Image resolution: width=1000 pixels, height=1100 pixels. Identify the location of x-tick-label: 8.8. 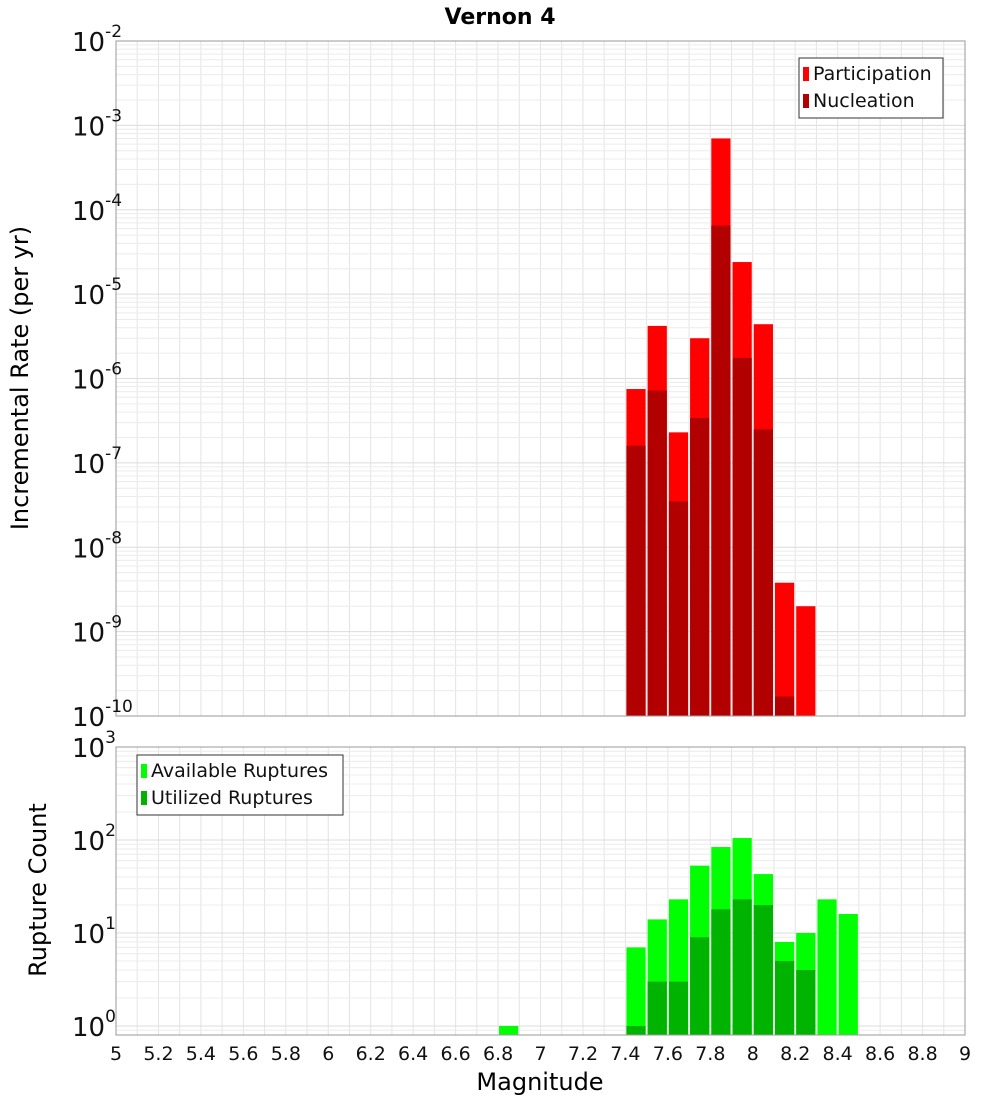
(922, 1054).